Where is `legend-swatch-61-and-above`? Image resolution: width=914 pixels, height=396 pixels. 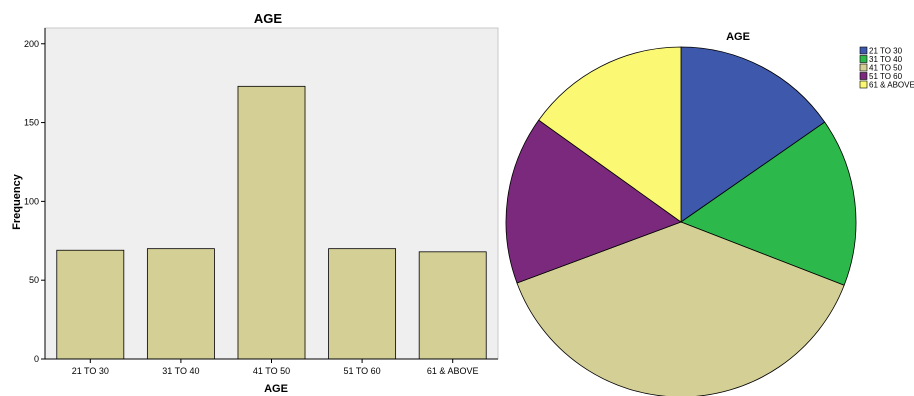 legend-swatch-61-and-above is located at coordinates (863, 84).